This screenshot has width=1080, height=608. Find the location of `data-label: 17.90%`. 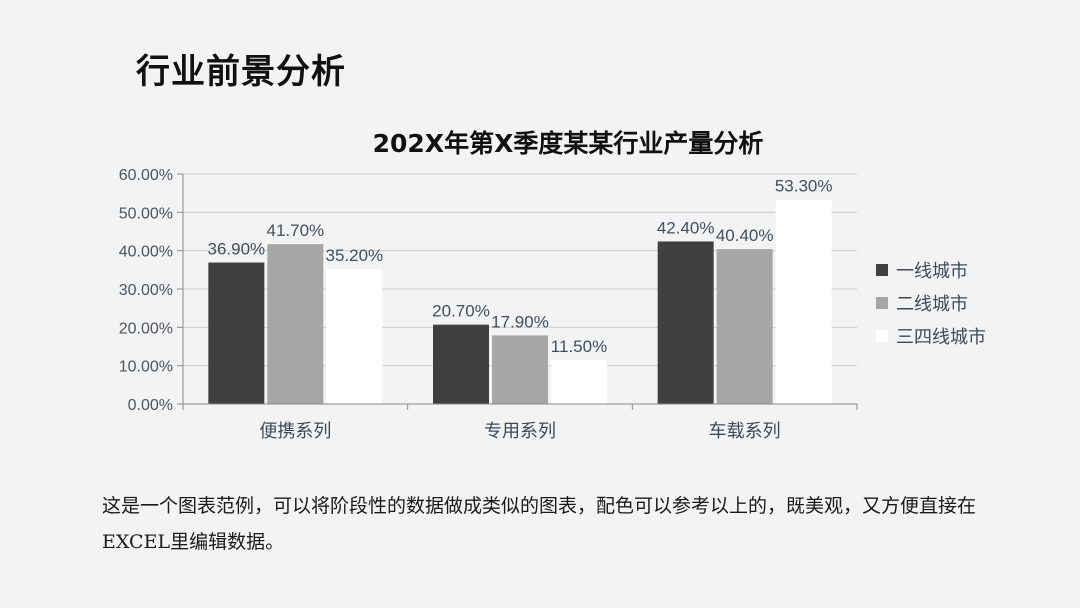

data-label: 17.90% is located at coordinates (520, 321).